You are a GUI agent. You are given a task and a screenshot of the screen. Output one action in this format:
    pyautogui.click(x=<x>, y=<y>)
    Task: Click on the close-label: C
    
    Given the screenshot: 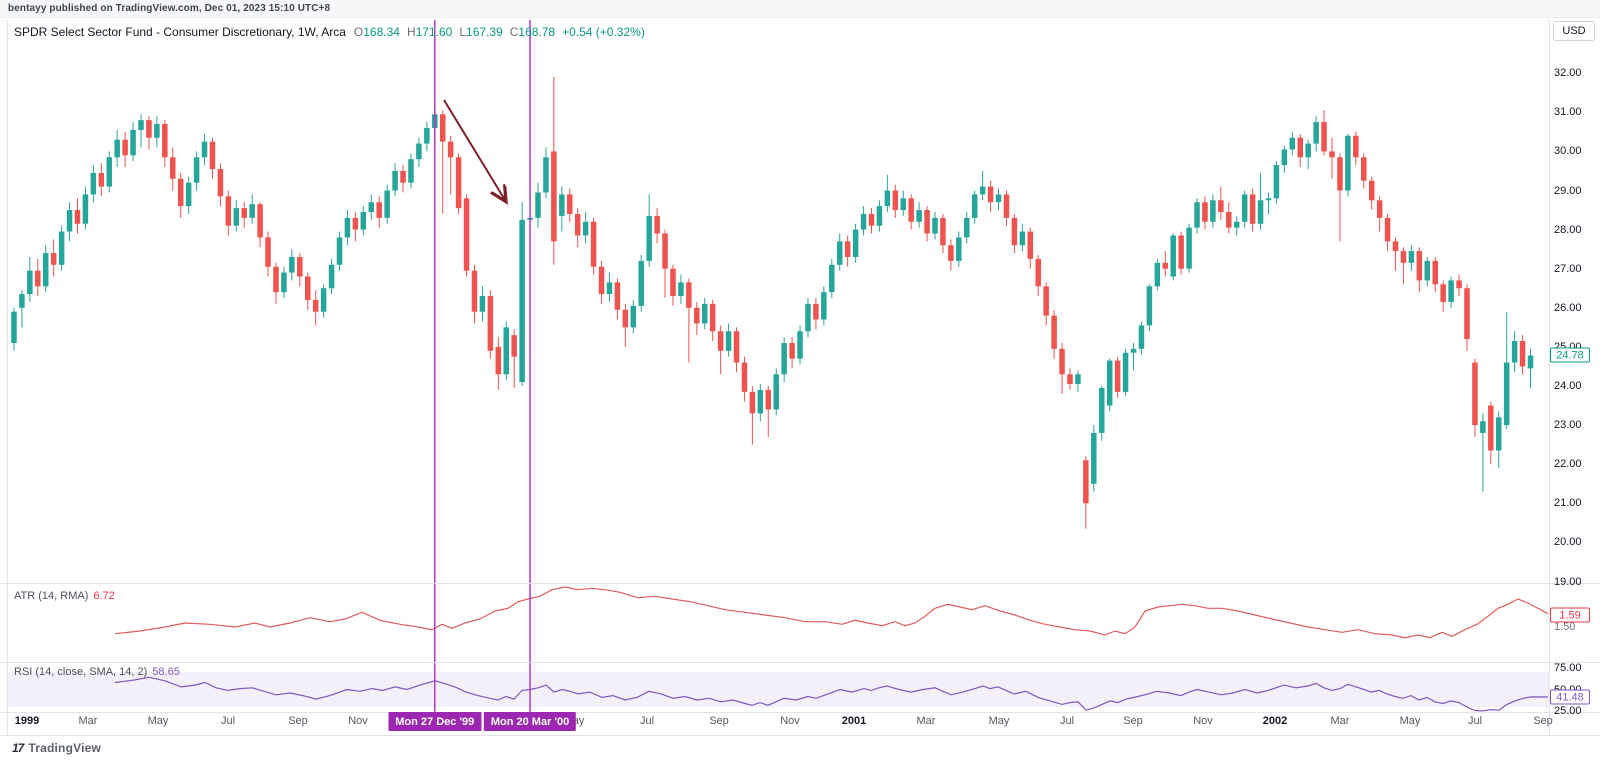 What is the action you would take?
    pyautogui.click(x=514, y=32)
    